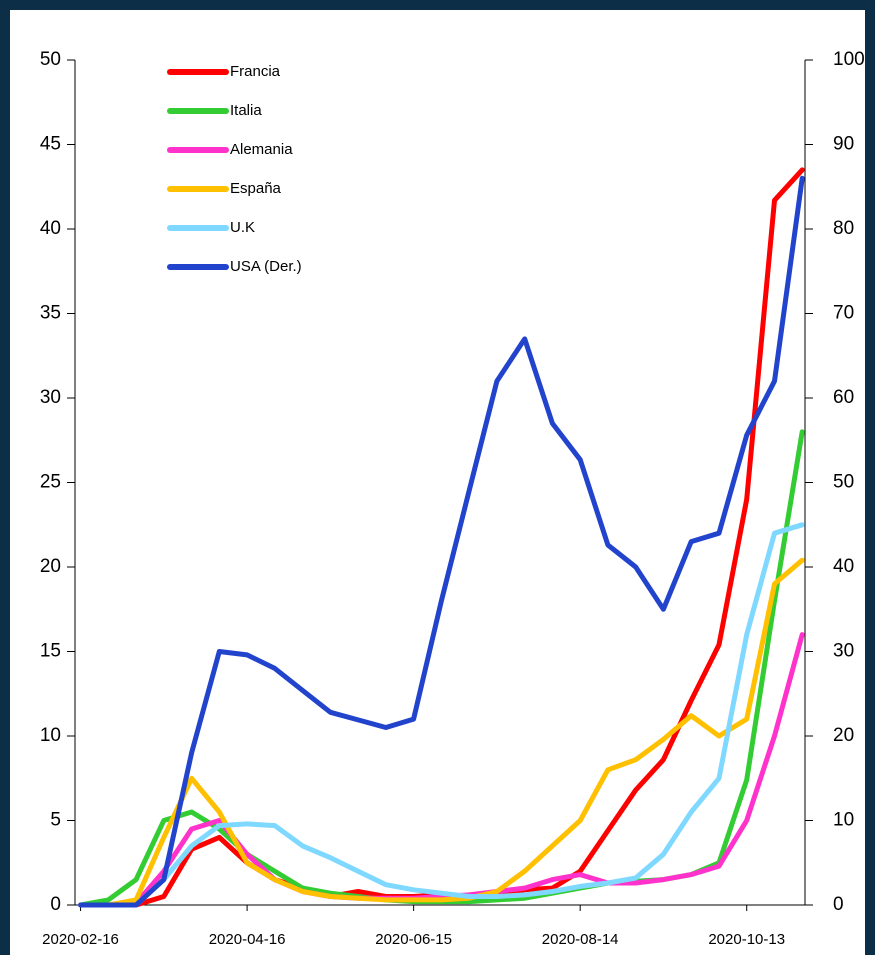 The image size is (875, 955). What do you see at coordinates (849, 59) in the screenshot?
I see `y2-tick-label: 100` at bounding box center [849, 59].